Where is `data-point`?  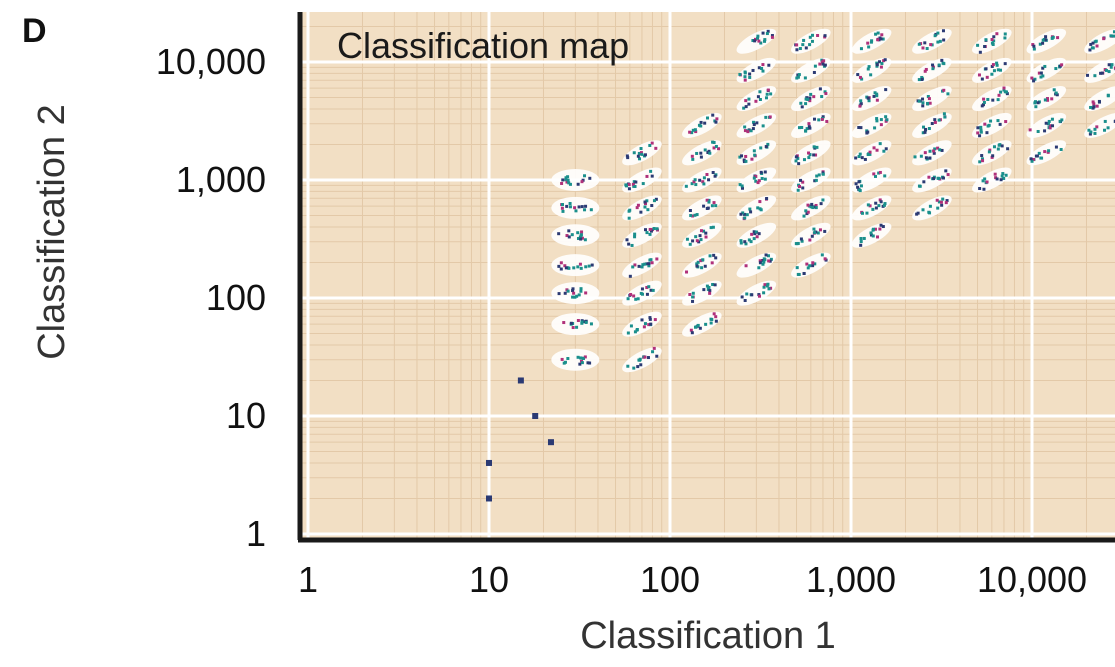 data-point is located at coordinates (535, 416).